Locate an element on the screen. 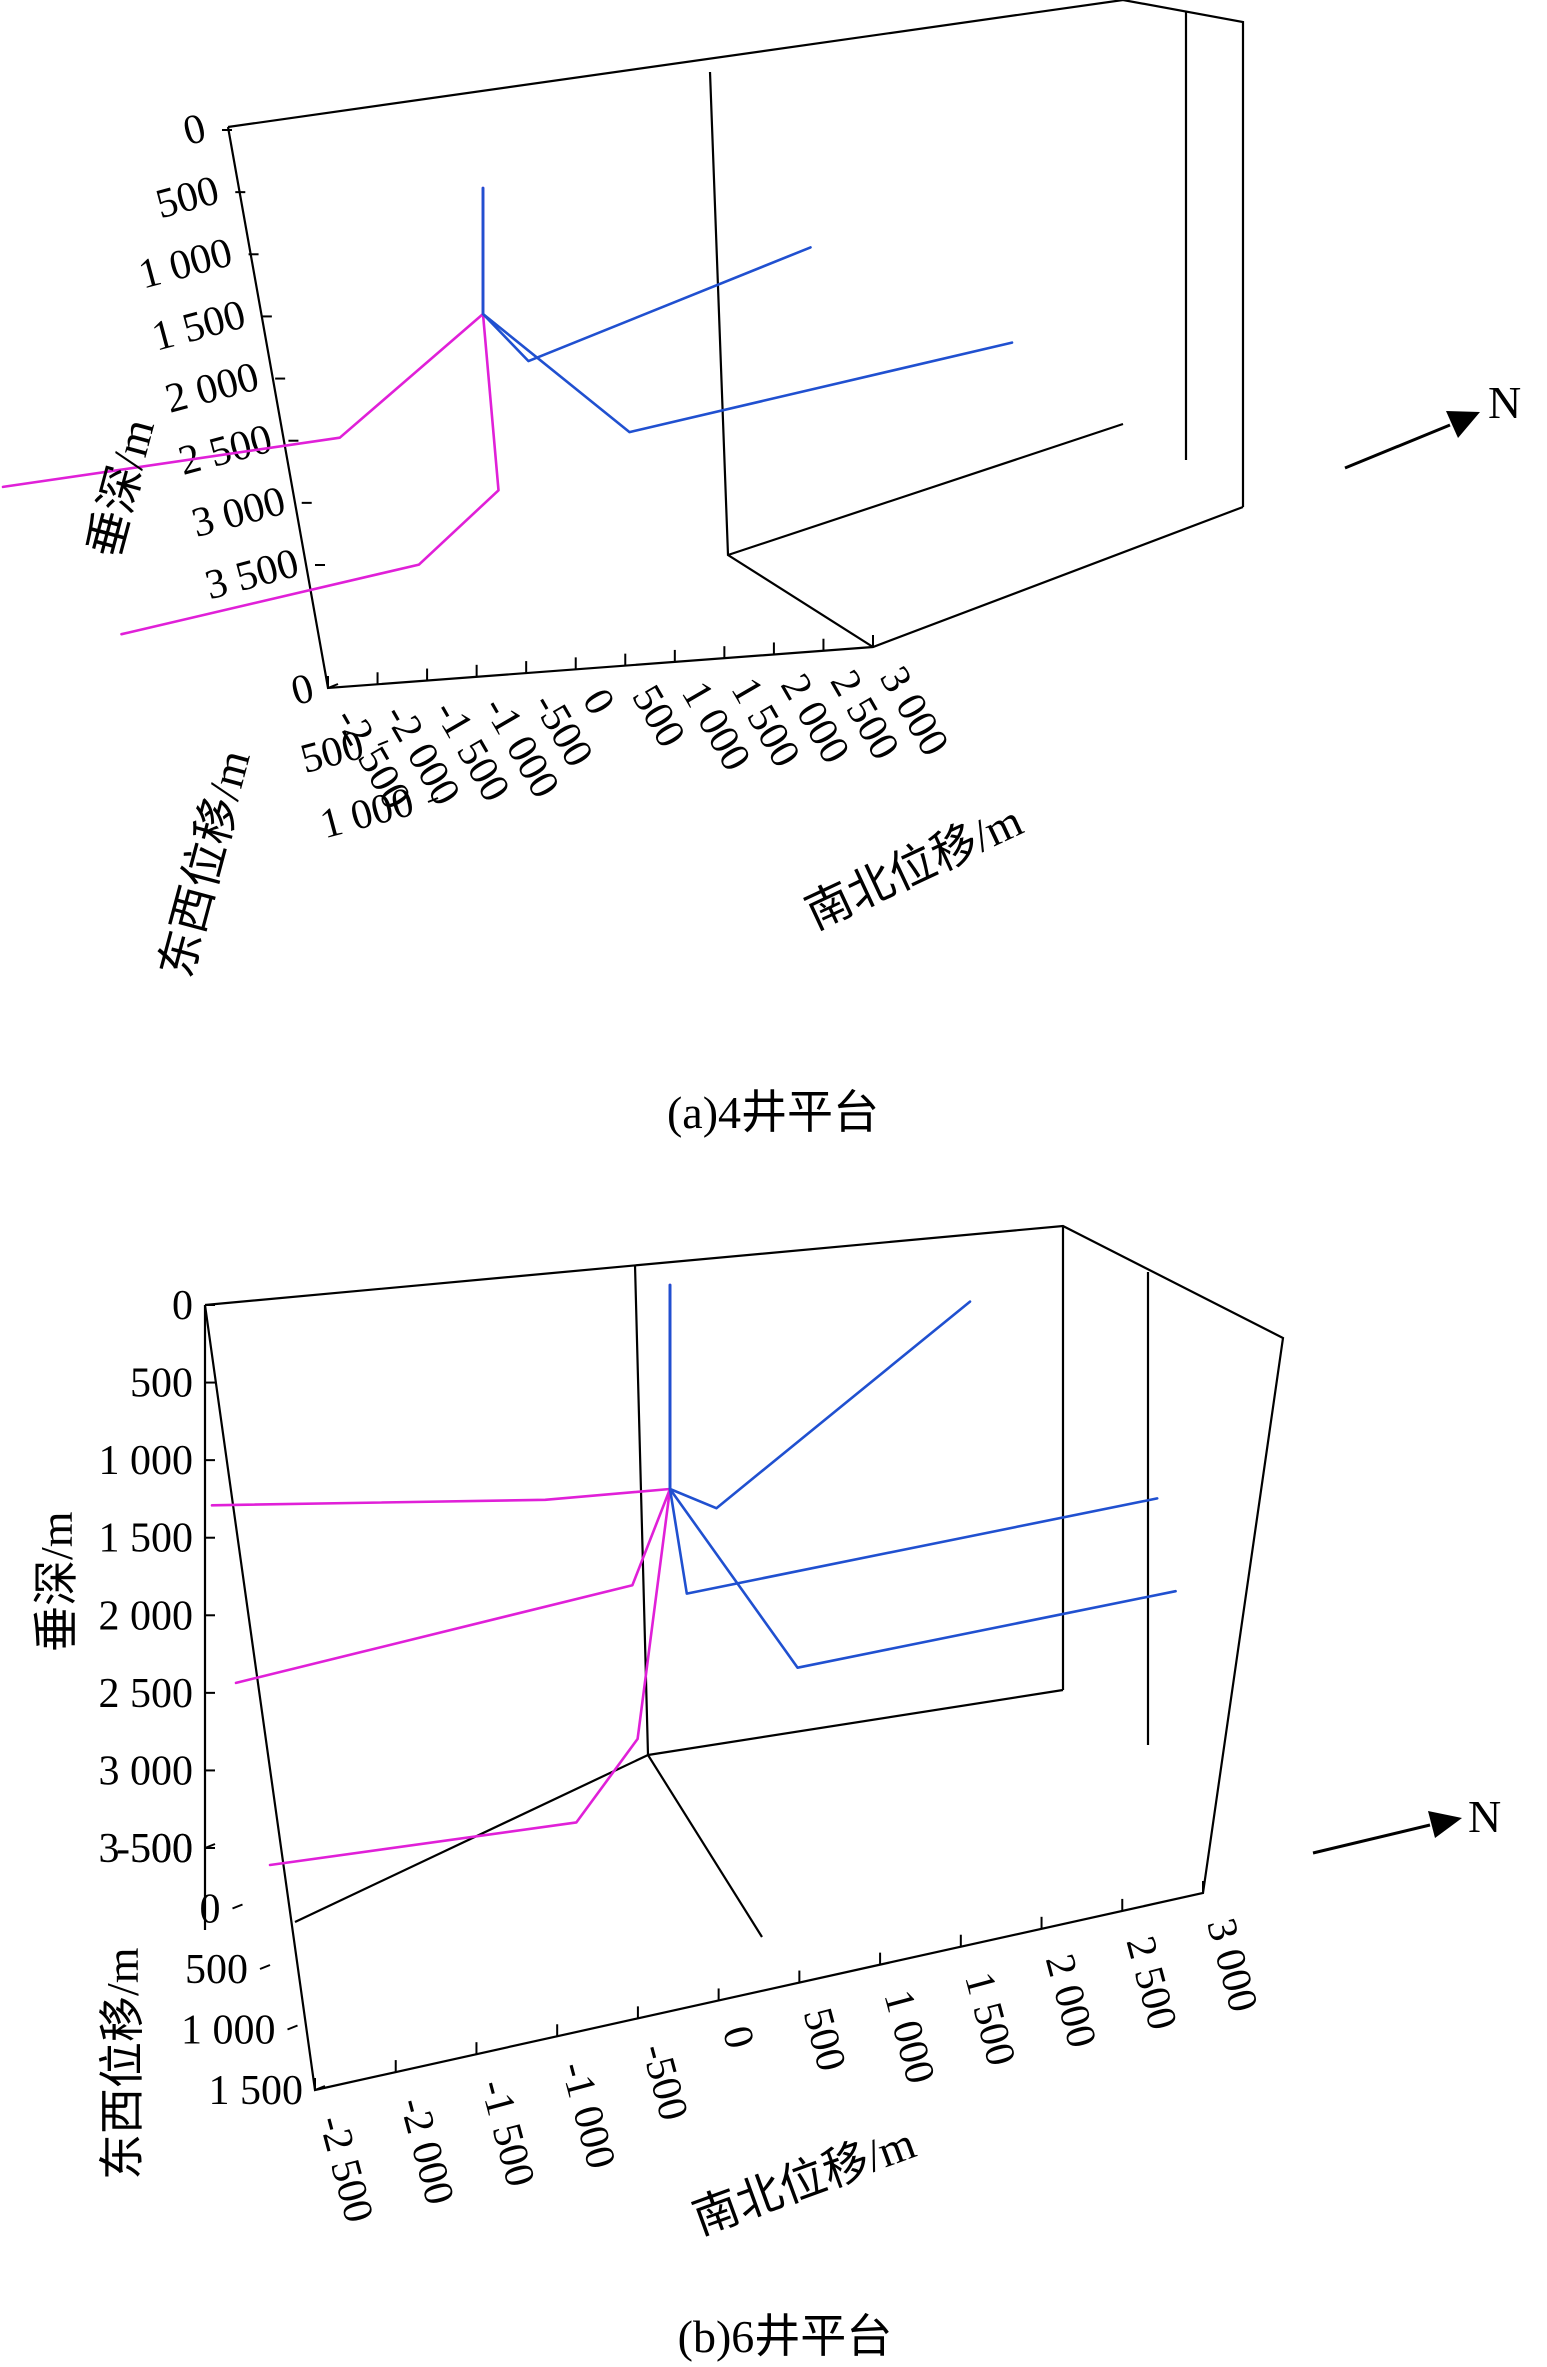 This screenshot has height=2367, width=1547. tick-marks-a is located at coordinates (548, 466).